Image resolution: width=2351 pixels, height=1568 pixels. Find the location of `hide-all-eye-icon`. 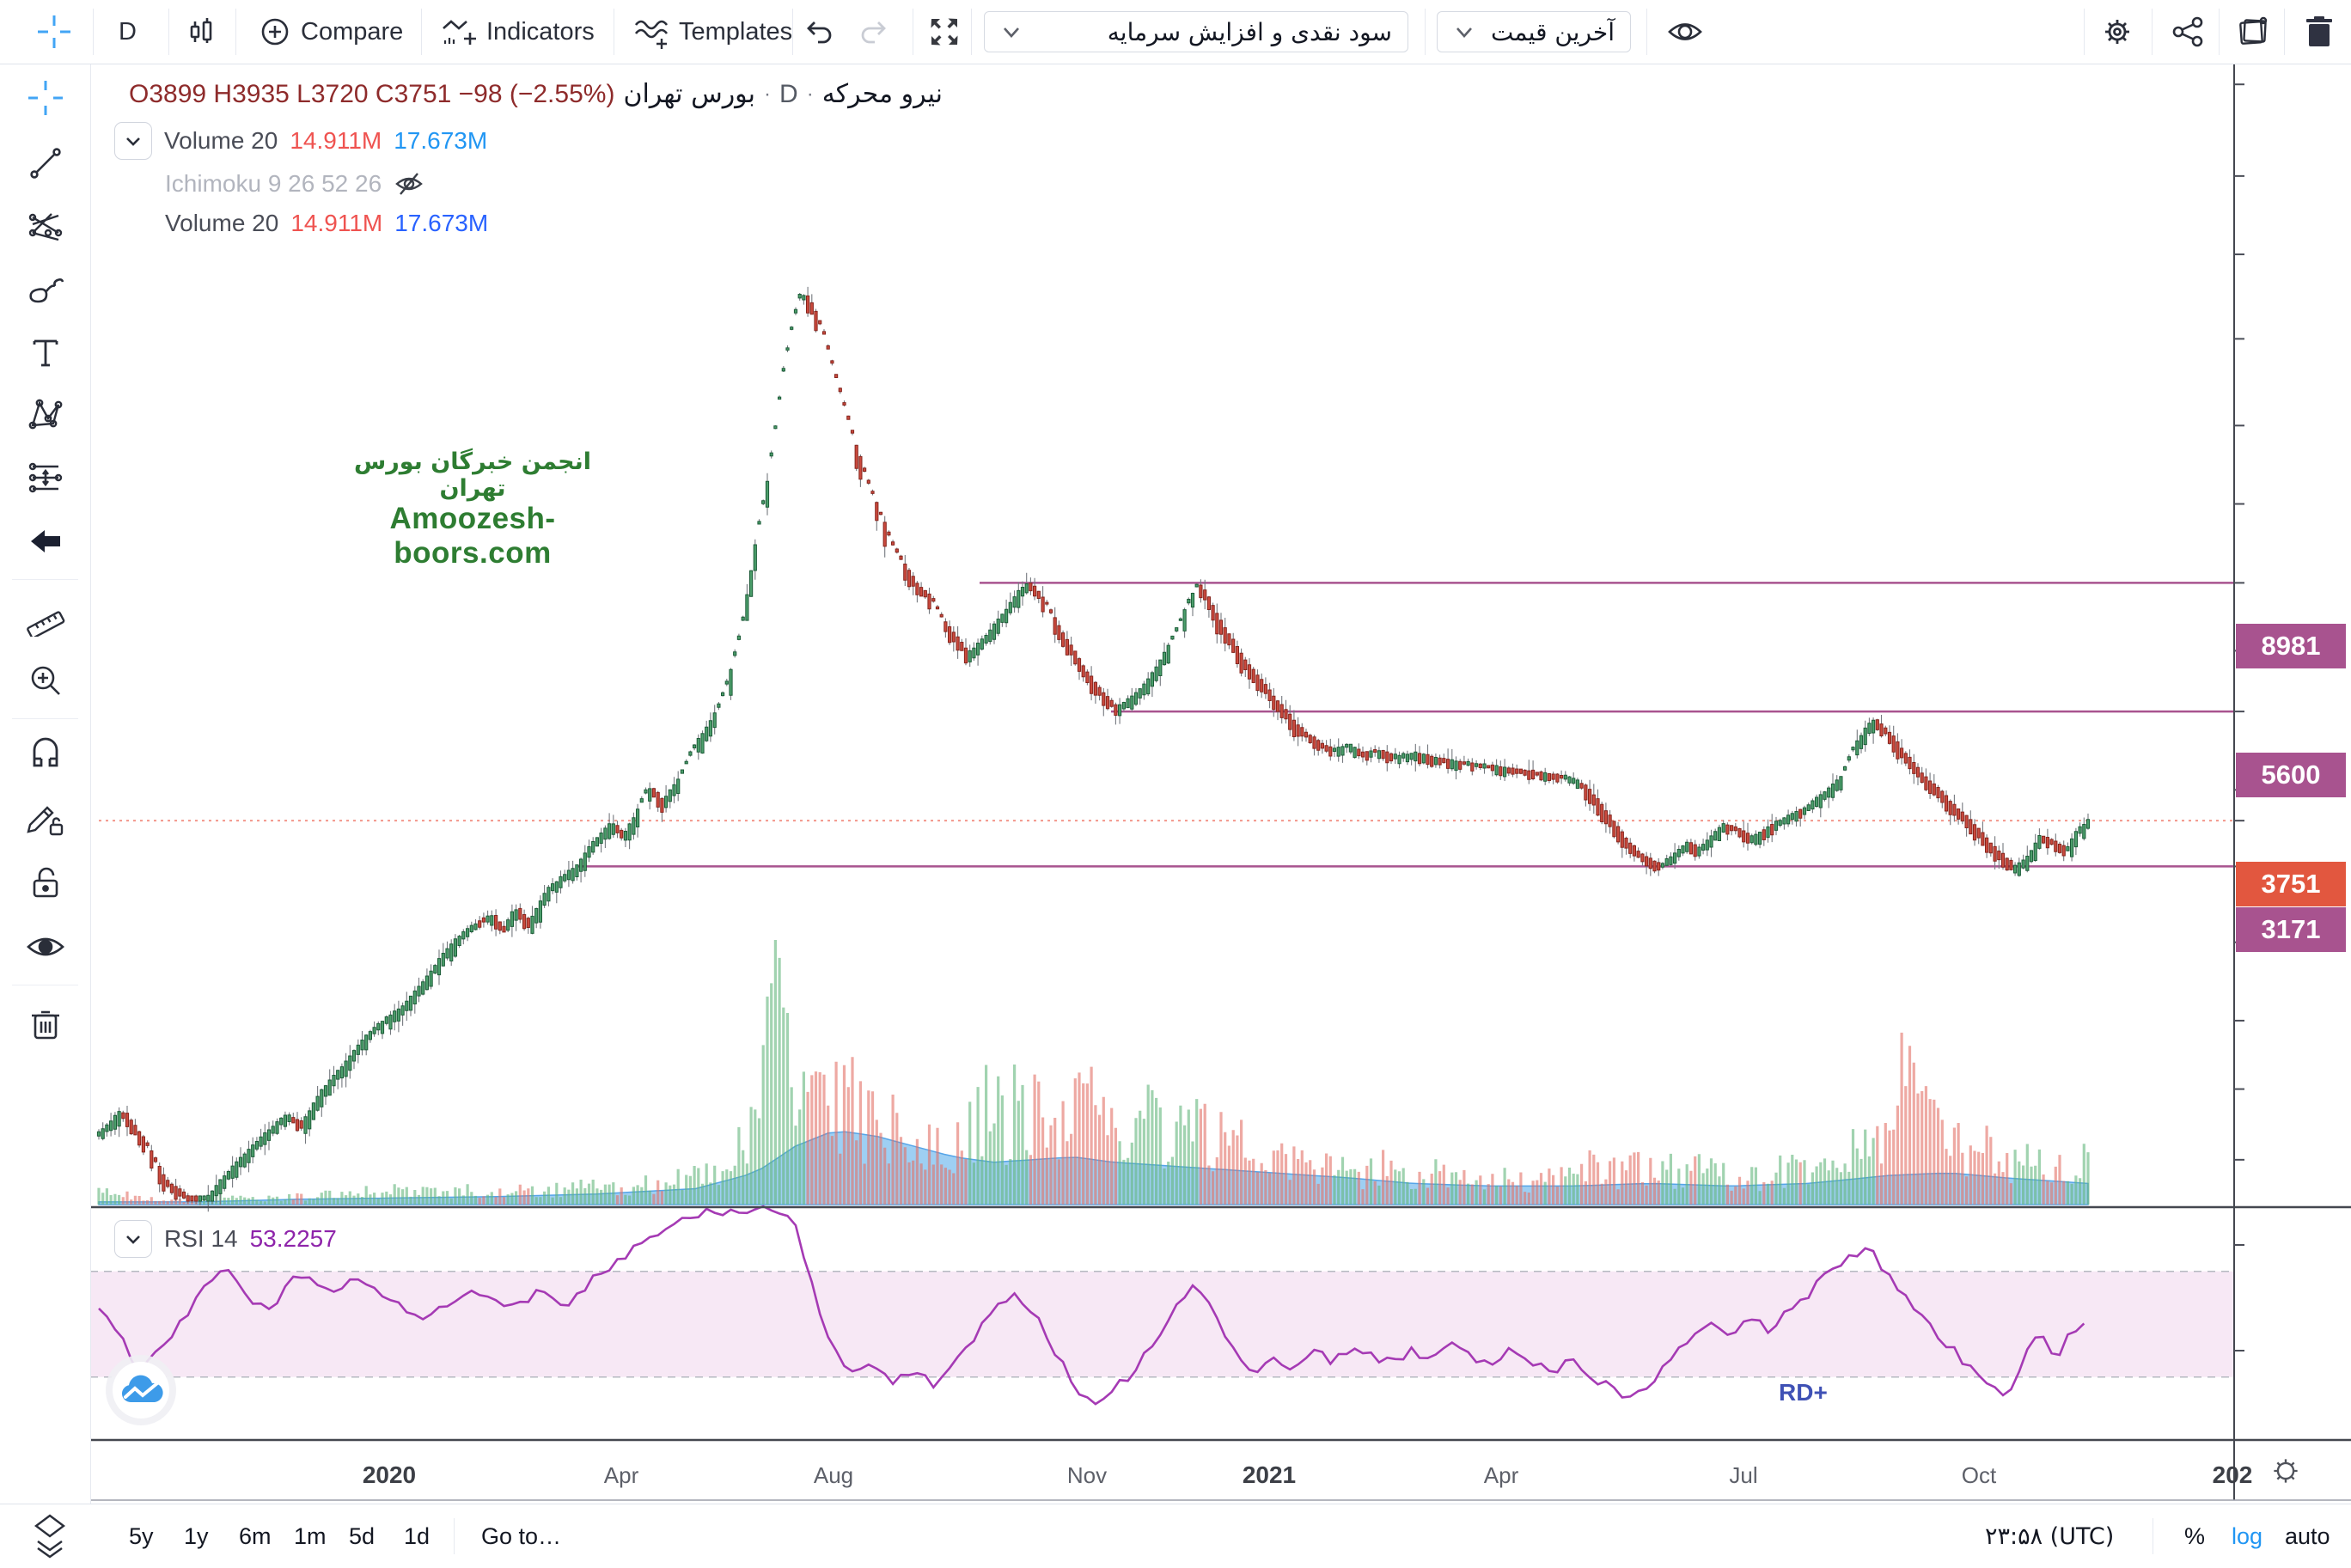

hide-all-eye-icon is located at coordinates (45, 946).